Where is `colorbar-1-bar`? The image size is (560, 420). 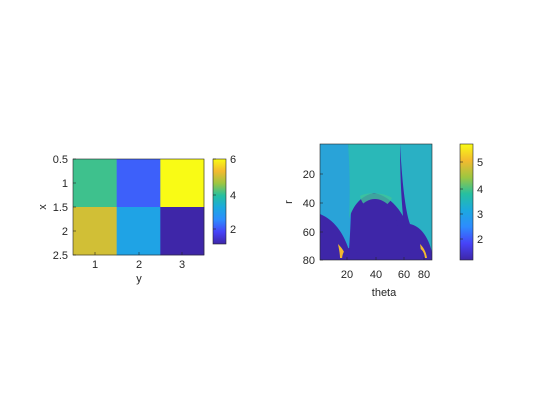
colorbar-1-bar is located at coordinates (219, 201).